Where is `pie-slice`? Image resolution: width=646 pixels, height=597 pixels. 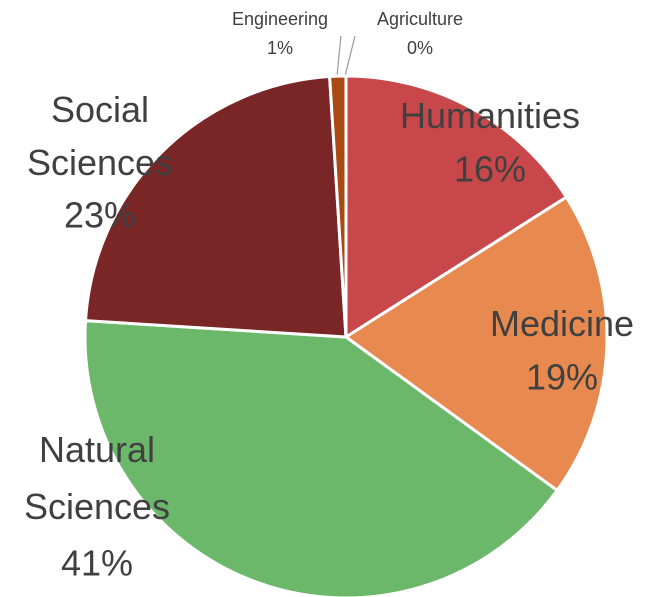
pie-slice is located at coordinates (338, 206).